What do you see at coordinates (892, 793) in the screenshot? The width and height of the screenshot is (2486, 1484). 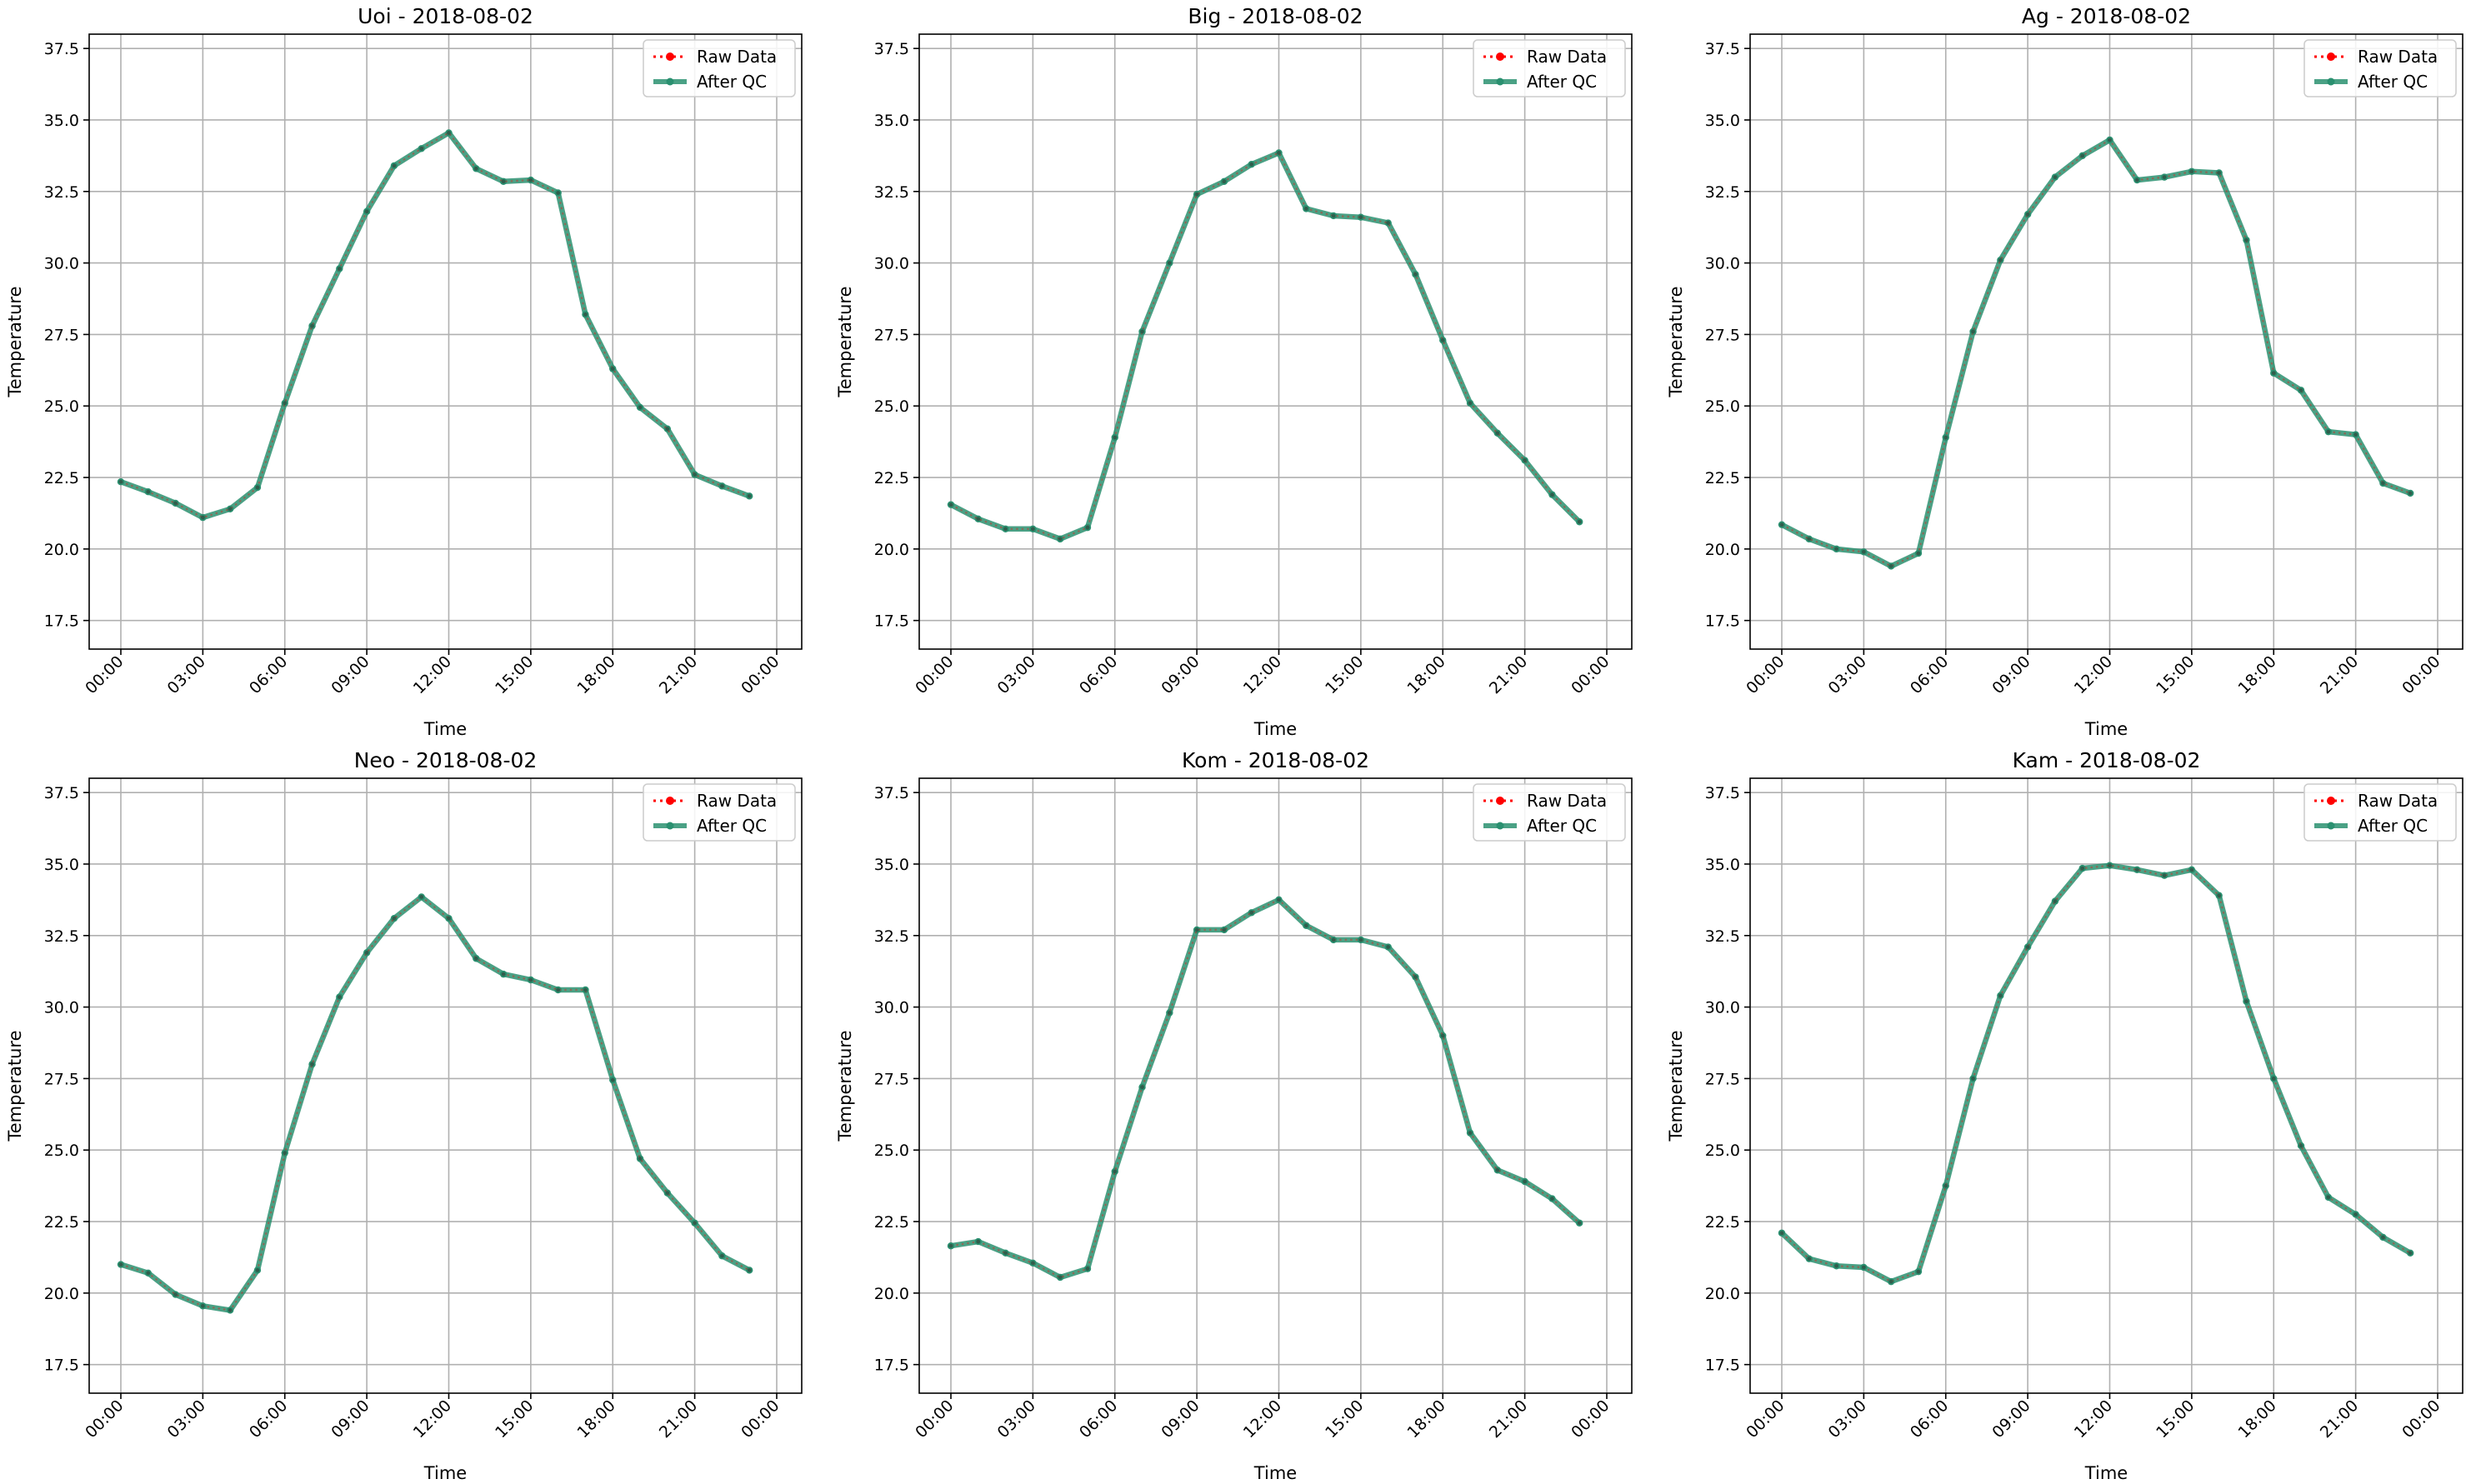 I see `y-tick-label: 37.5` at bounding box center [892, 793].